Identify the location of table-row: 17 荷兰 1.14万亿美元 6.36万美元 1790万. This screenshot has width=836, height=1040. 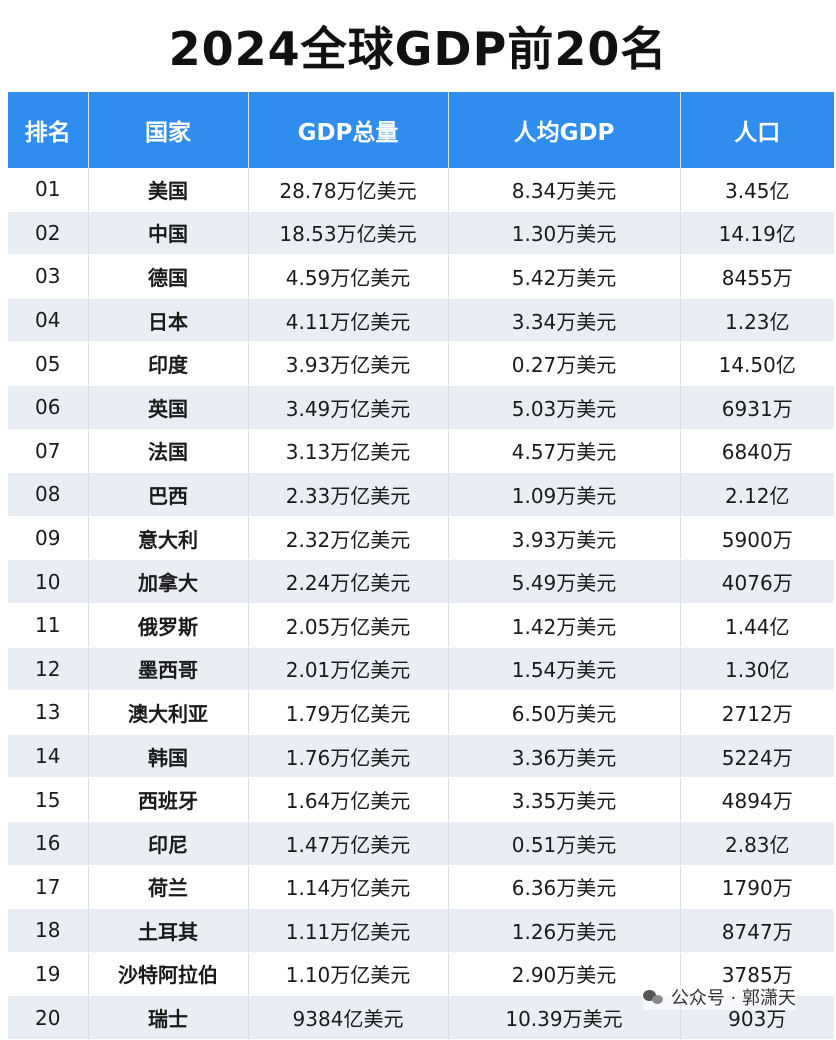
(421, 887).